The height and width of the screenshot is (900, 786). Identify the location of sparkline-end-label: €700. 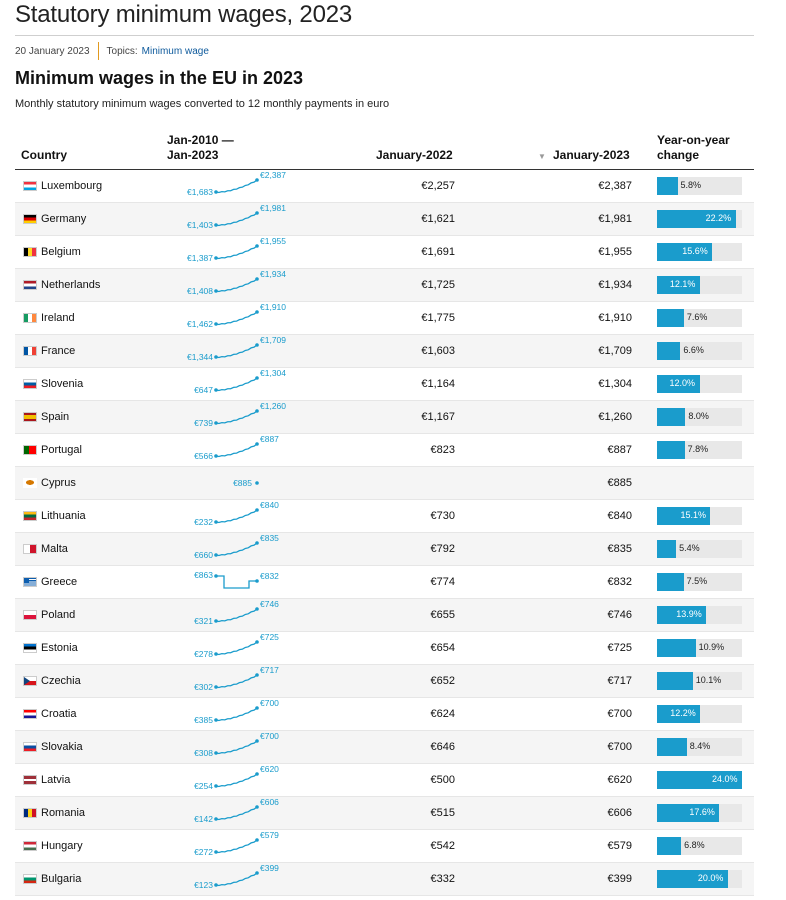
(269, 703).